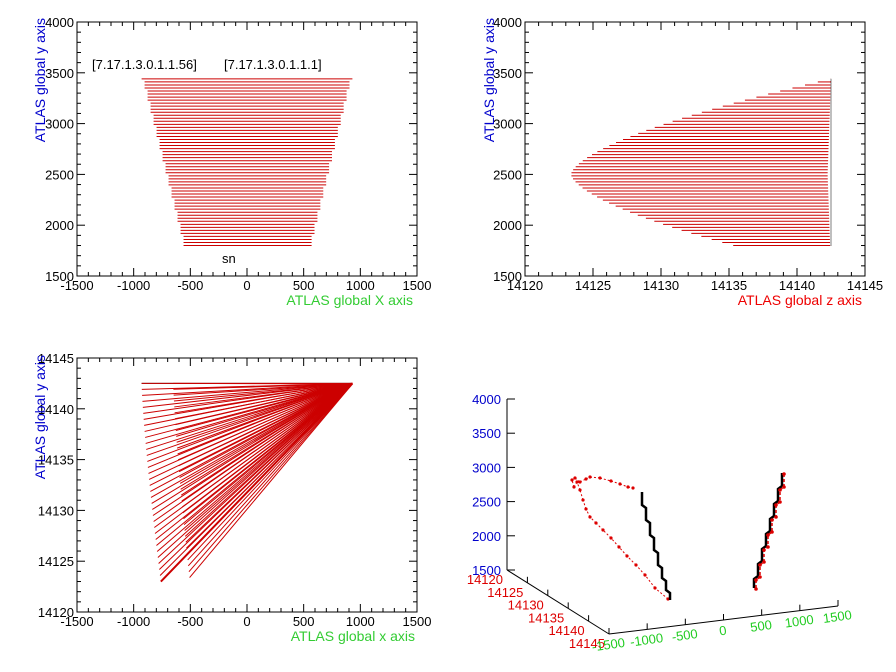 The height and width of the screenshot is (672, 896). Describe the element at coordinates (247, 162) in the screenshot. I see `strips-xy` at that location.